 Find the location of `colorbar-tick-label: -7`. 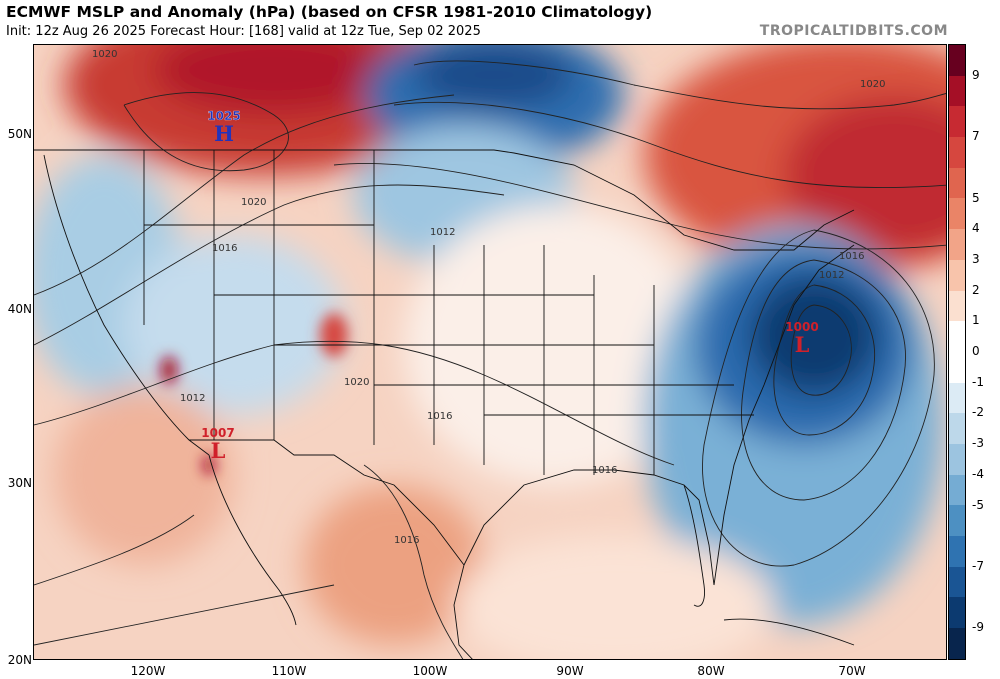

colorbar-tick-label: -7 is located at coordinates (978, 565).